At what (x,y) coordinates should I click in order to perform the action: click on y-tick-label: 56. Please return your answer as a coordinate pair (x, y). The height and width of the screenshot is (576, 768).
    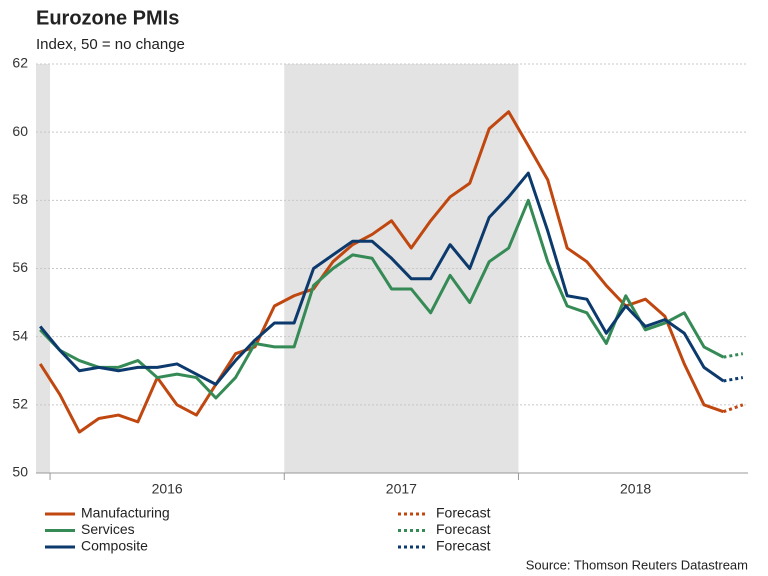
    Looking at the image, I should click on (20, 267).